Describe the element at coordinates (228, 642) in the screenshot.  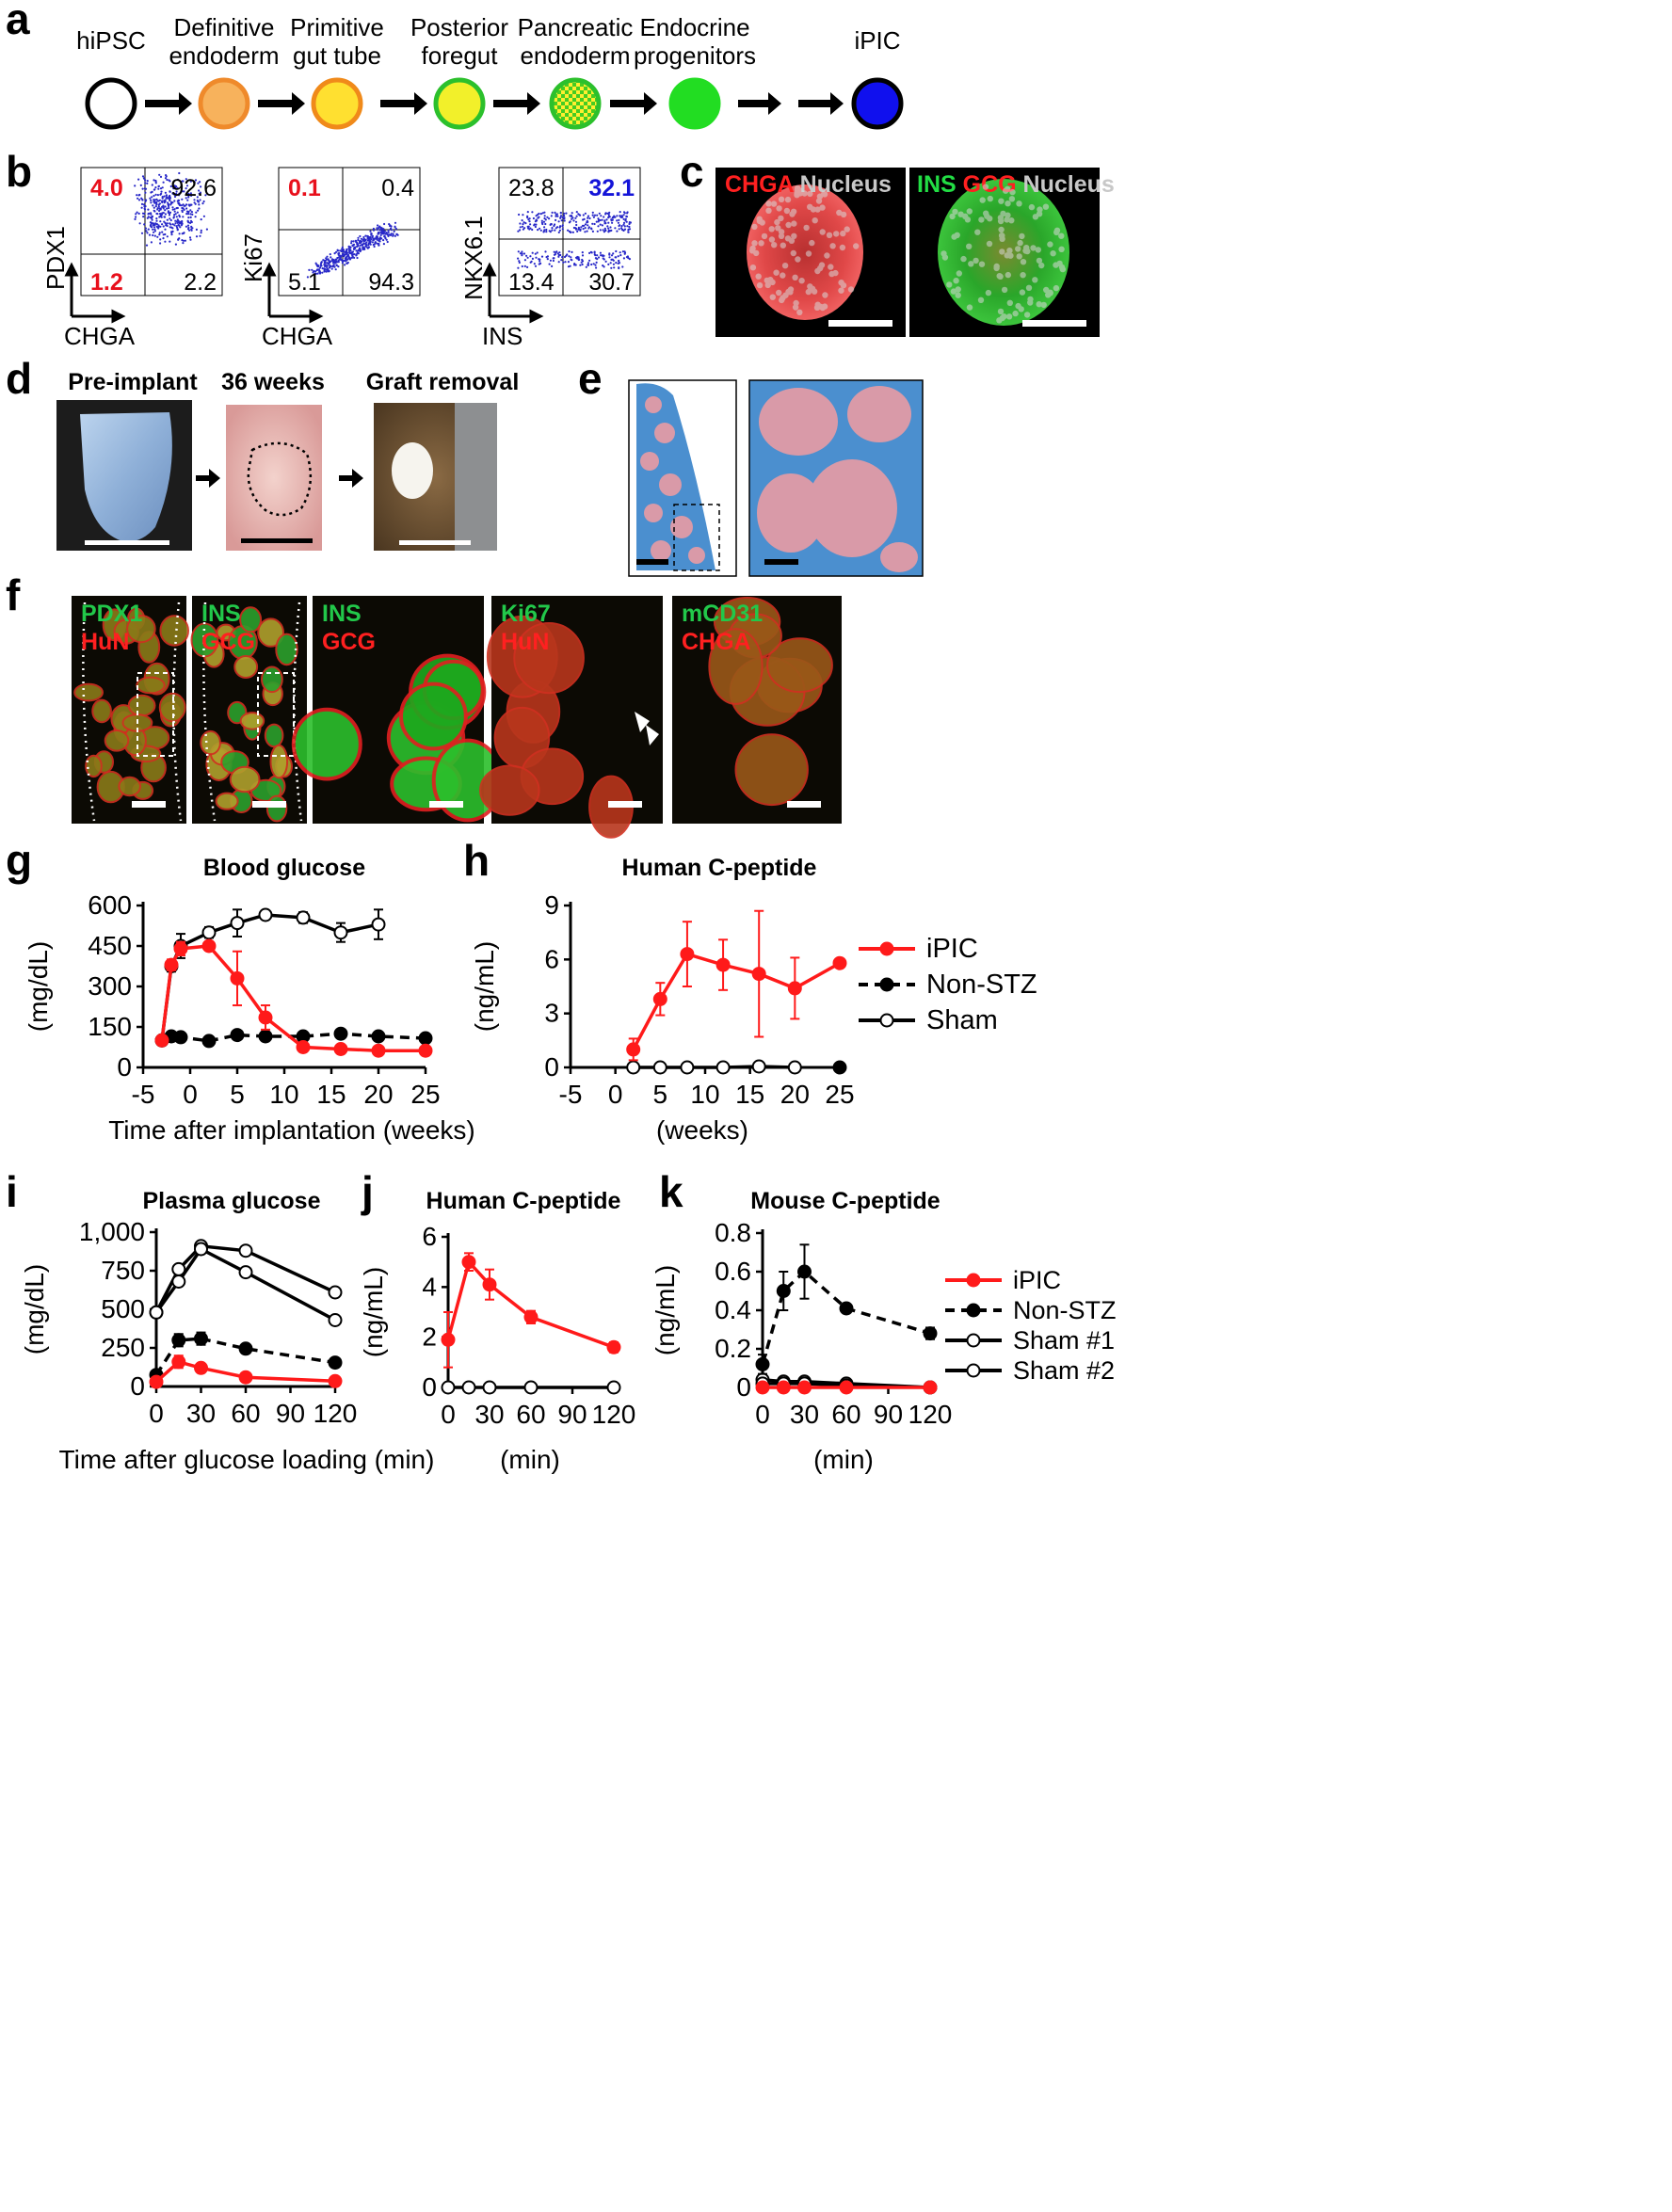
I see `red-stain-label: GCG` at that location.